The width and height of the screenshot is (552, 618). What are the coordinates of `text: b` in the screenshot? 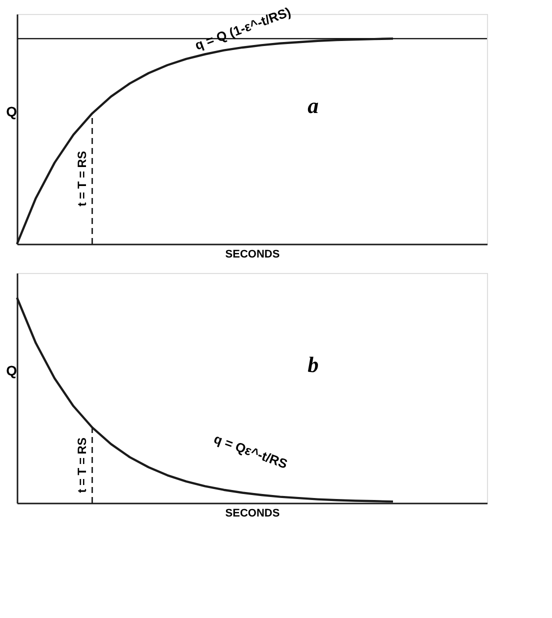 It's located at (313, 364).